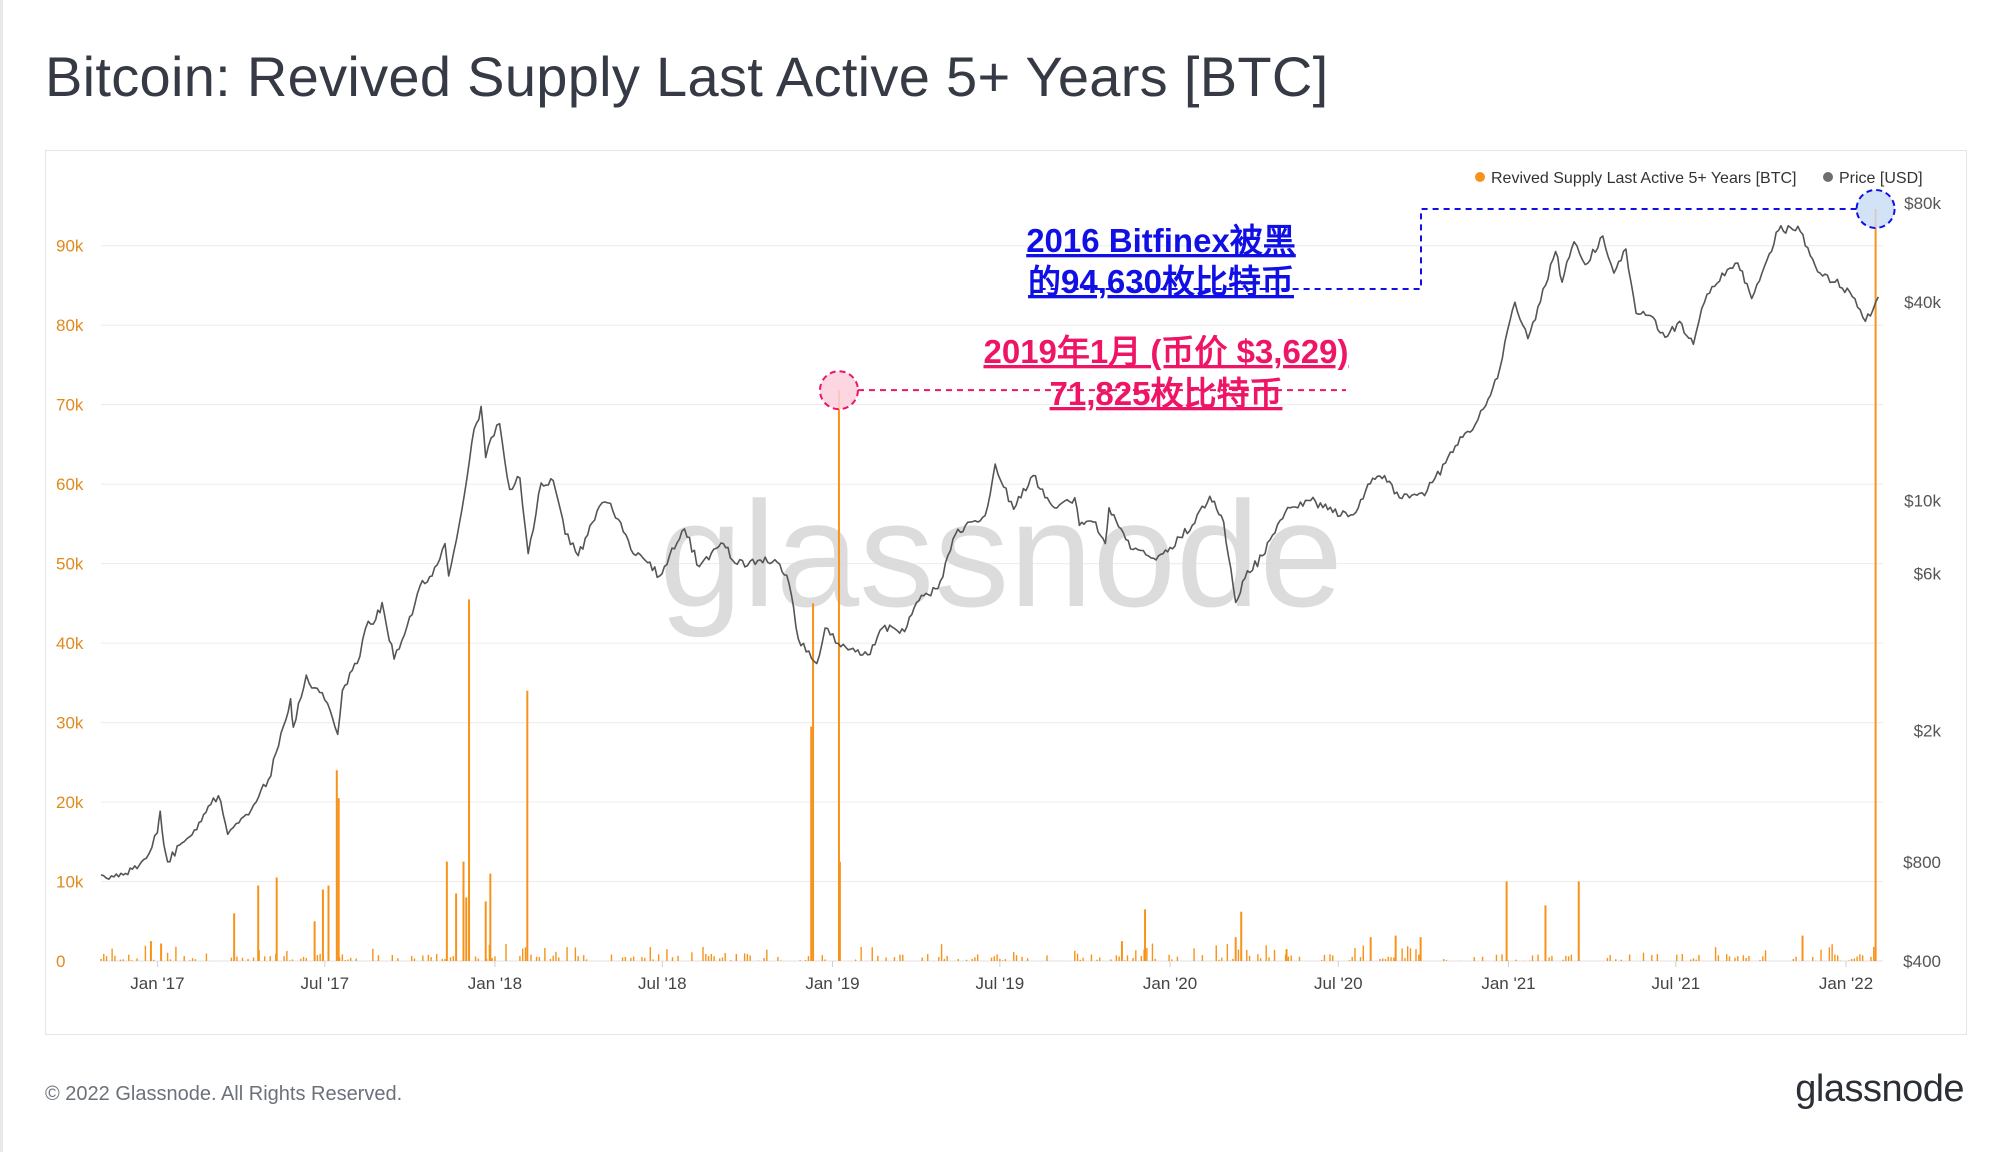 The height and width of the screenshot is (1152, 2000). I want to click on x-axis-tick-label: Jan '17, so click(157, 983).